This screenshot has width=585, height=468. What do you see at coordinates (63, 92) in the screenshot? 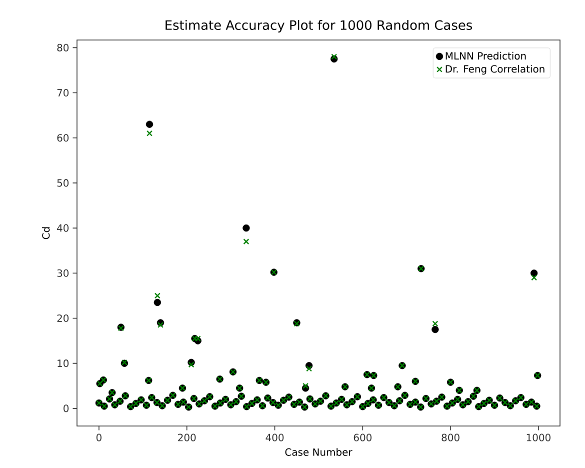
I see `y-tick-label: 70` at bounding box center [63, 92].